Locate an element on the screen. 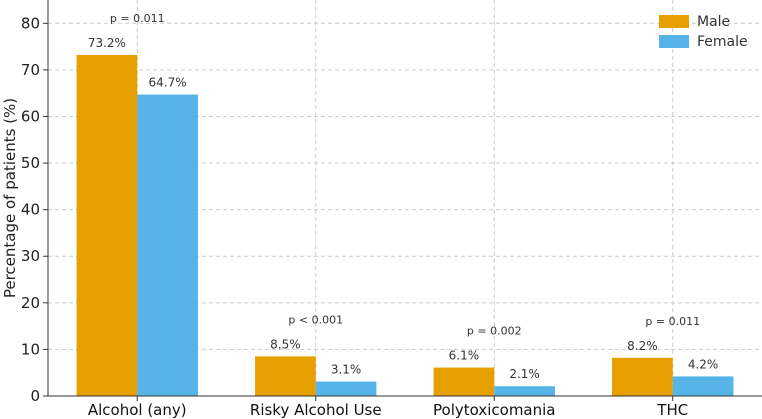 The height and width of the screenshot is (419, 762). p-value-annotation: p = 0.002 is located at coordinates (494, 331).